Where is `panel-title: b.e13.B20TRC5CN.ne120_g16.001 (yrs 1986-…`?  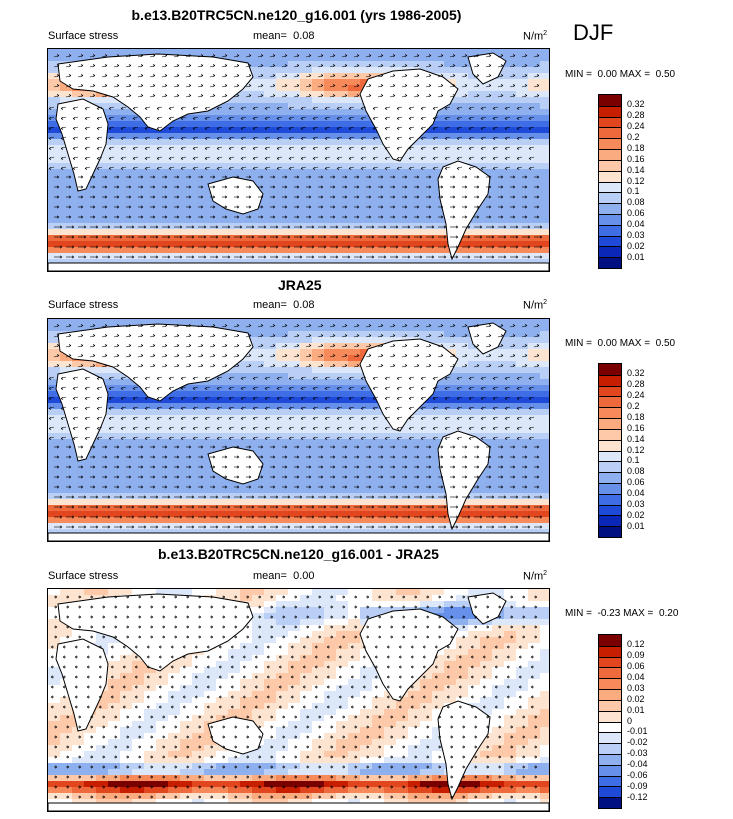 panel-title: b.e13.B20TRC5CN.ne120_g16.001 (yrs 1986-… is located at coordinates (296, 15).